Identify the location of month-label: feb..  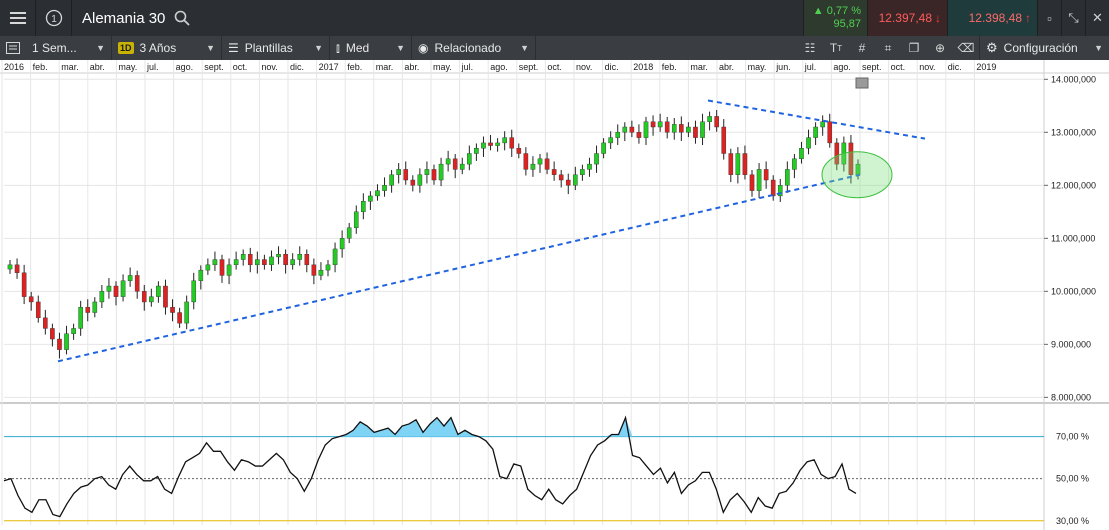
(669, 67).